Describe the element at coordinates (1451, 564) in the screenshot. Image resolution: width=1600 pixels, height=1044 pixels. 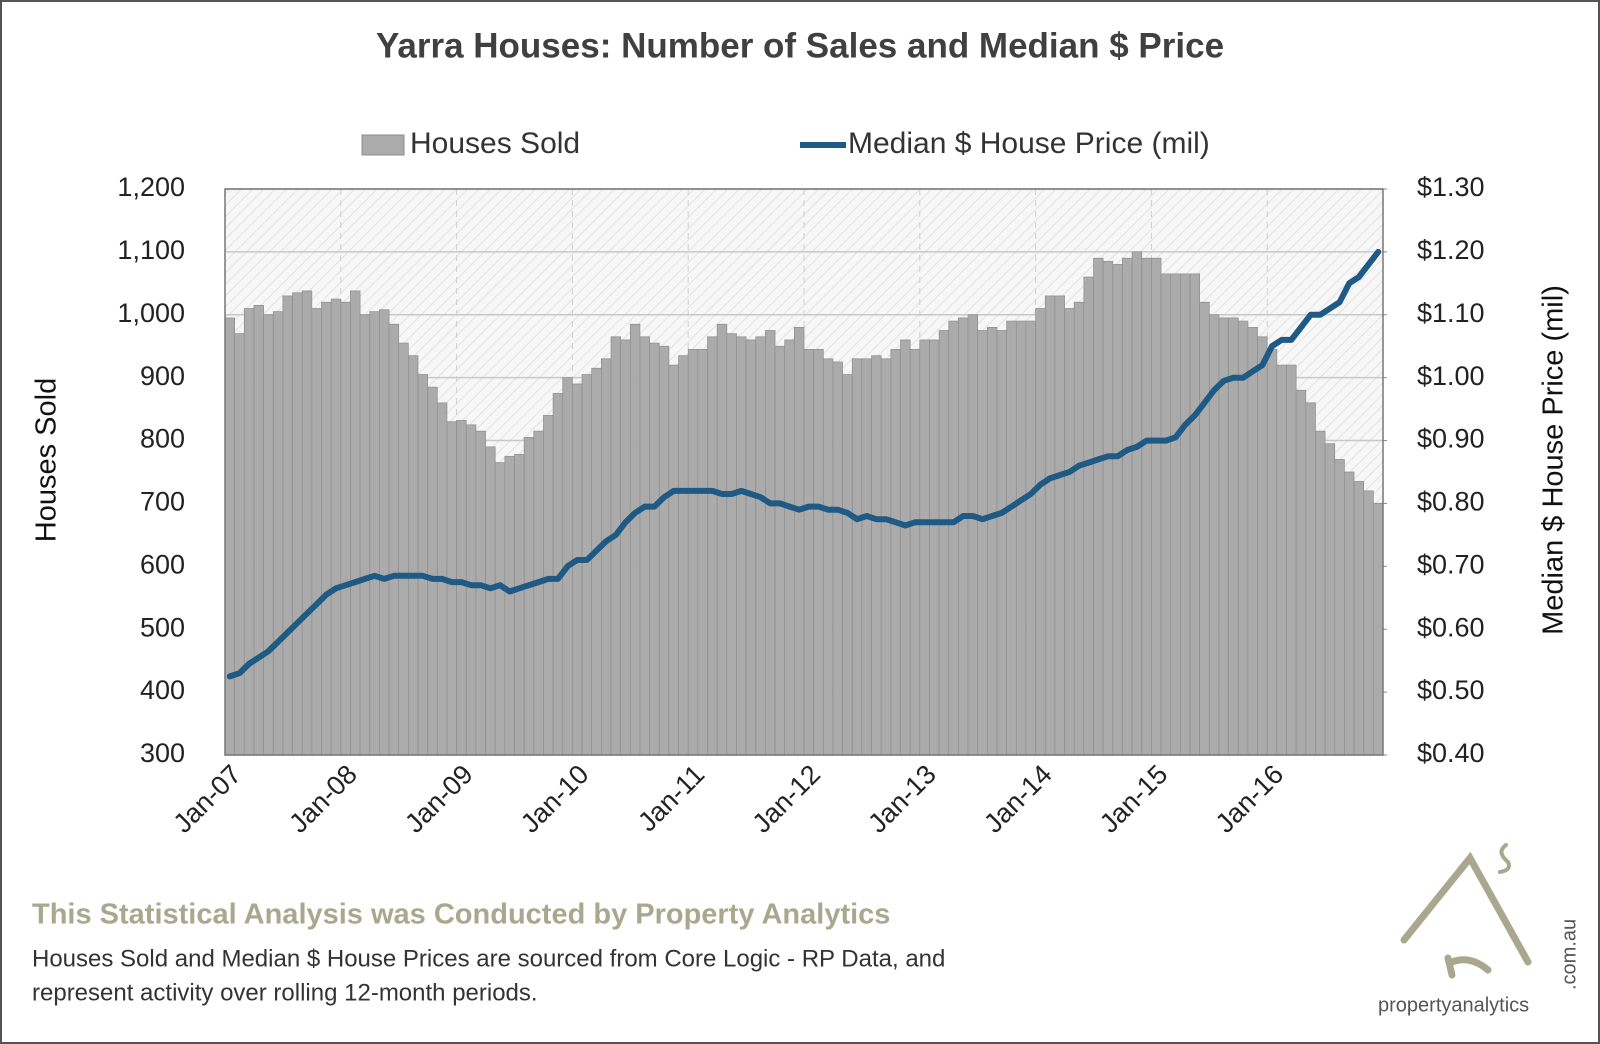
I see `y2-tick-label: $0.70` at that location.